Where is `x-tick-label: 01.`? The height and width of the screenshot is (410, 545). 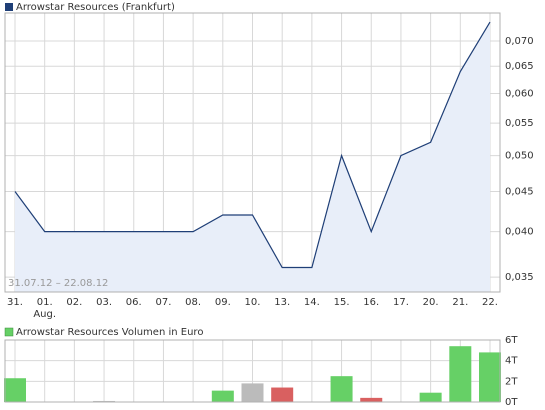
x-tick-label: 01. is located at coordinates (45, 302).